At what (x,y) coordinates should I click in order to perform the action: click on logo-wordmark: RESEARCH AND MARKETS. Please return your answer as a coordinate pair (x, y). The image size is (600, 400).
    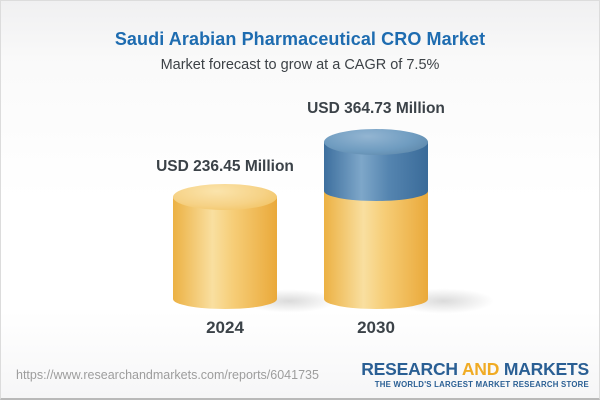
    Looking at the image, I should click on (475, 369).